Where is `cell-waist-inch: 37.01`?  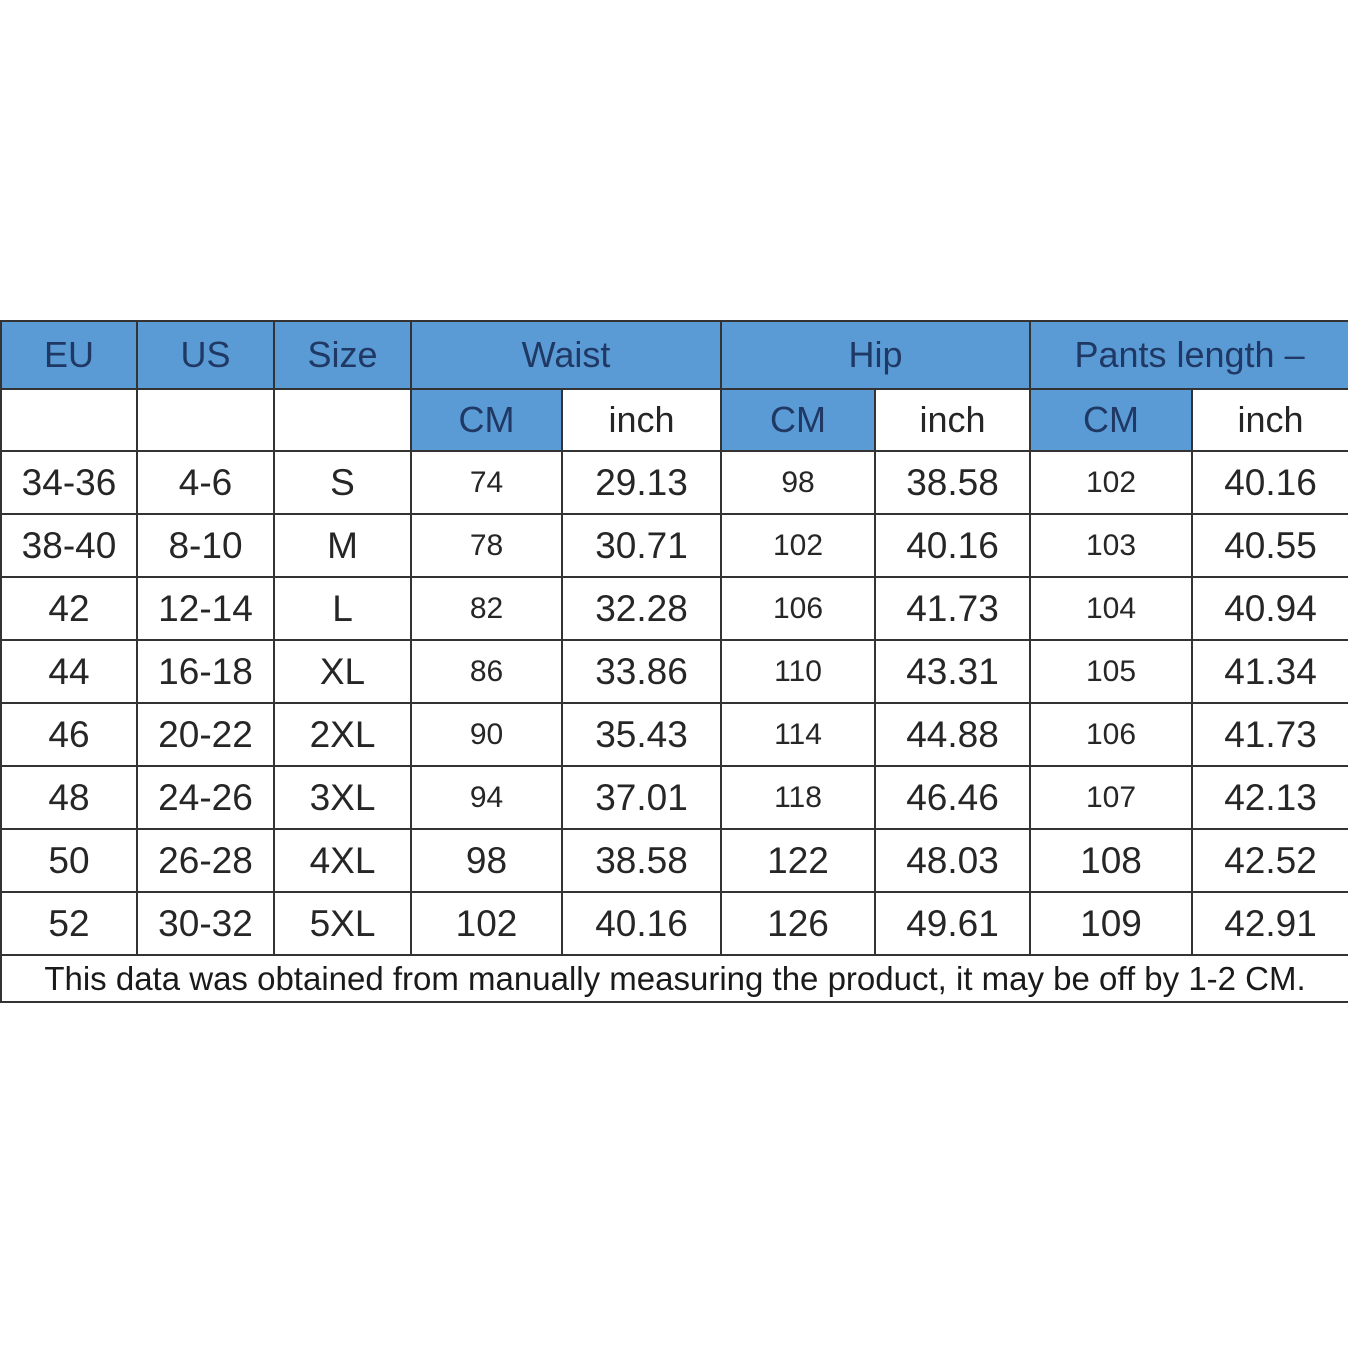 cell-waist-inch: 37.01 is located at coordinates (641, 797).